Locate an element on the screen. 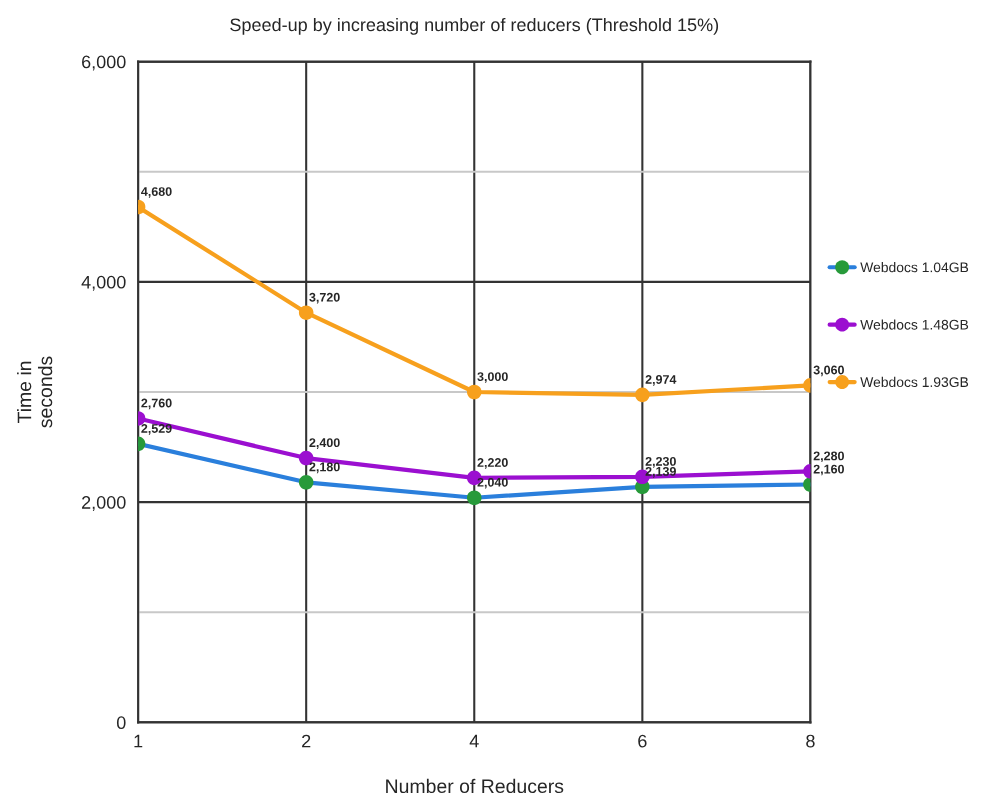  data-label: 2,280 is located at coordinates (828, 457).